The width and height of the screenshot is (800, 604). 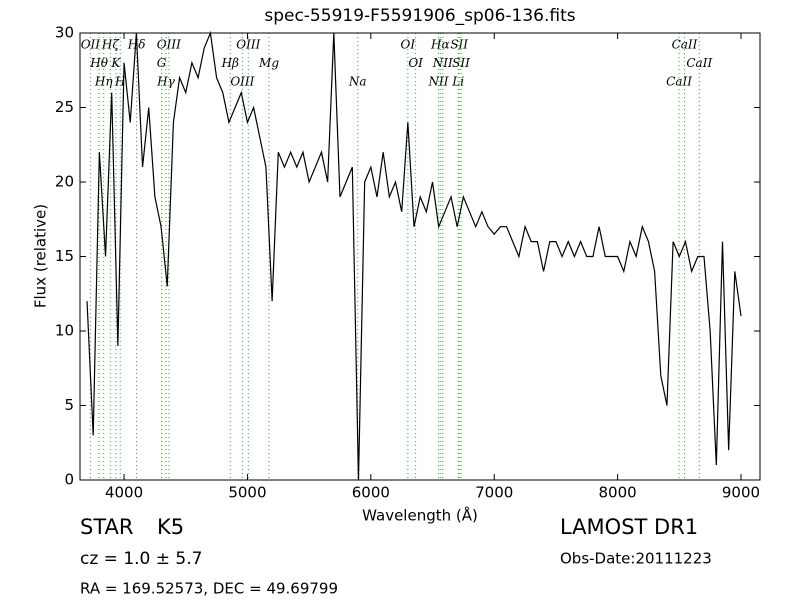 What do you see at coordinates (141, 559) in the screenshot?
I see `cz-label: cz = 1.0 ± 5.7` at bounding box center [141, 559].